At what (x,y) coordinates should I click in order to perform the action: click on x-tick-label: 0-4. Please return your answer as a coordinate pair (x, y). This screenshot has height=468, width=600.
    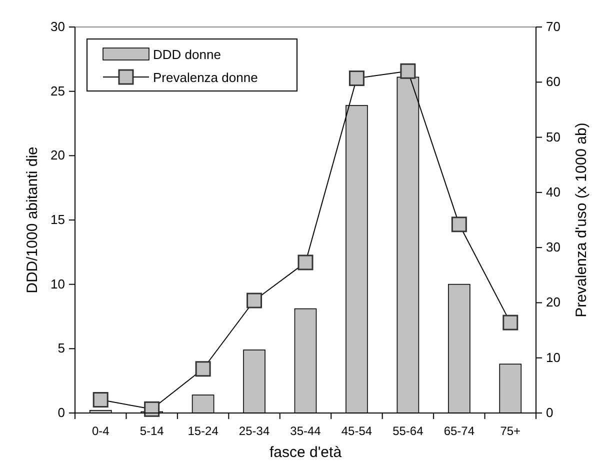
    Looking at the image, I should click on (101, 431).